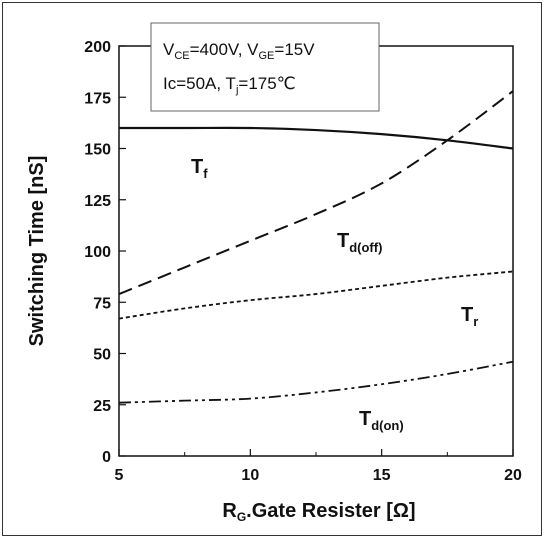 The image size is (546, 540). I want to click on series-label-tf: Tf, so click(199, 168).